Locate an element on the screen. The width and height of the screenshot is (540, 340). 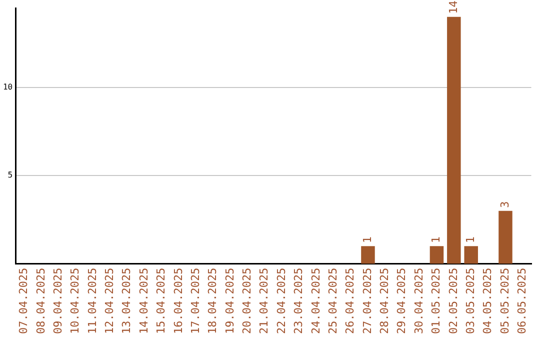
x-tick-label: 26.04.2025 is located at coordinates (350, 301).